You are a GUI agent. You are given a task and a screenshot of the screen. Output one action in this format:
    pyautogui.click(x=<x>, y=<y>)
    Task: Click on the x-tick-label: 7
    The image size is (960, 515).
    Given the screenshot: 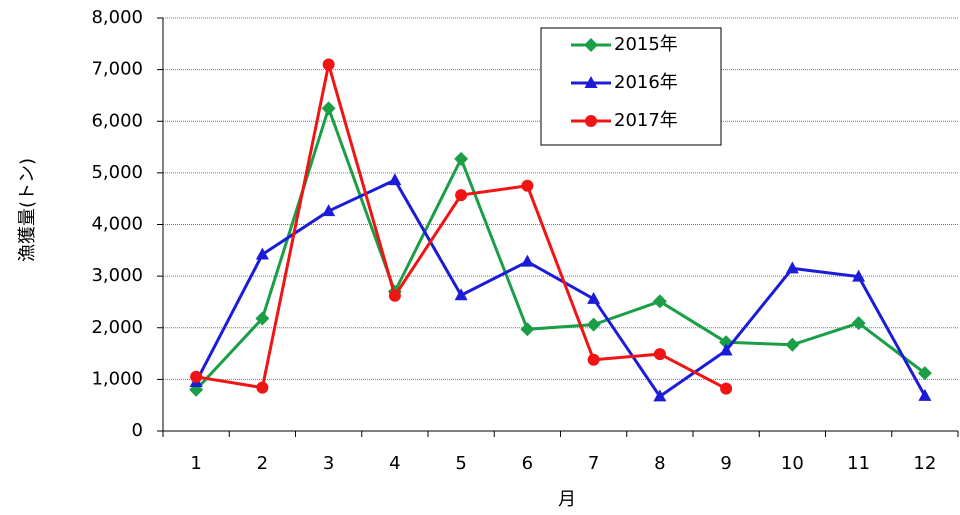 What is the action you would take?
    pyautogui.click(x=593, y=463)
    